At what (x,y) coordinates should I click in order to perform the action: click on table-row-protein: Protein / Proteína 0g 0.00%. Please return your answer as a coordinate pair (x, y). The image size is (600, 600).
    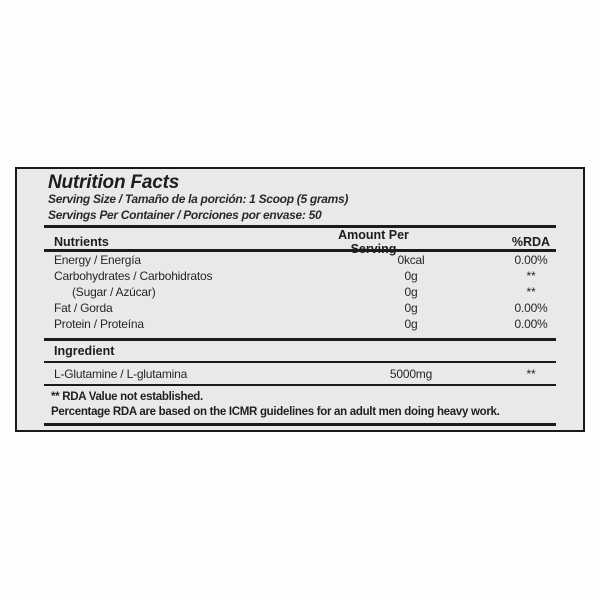
    Looking at the image, I should click on (300, 324).